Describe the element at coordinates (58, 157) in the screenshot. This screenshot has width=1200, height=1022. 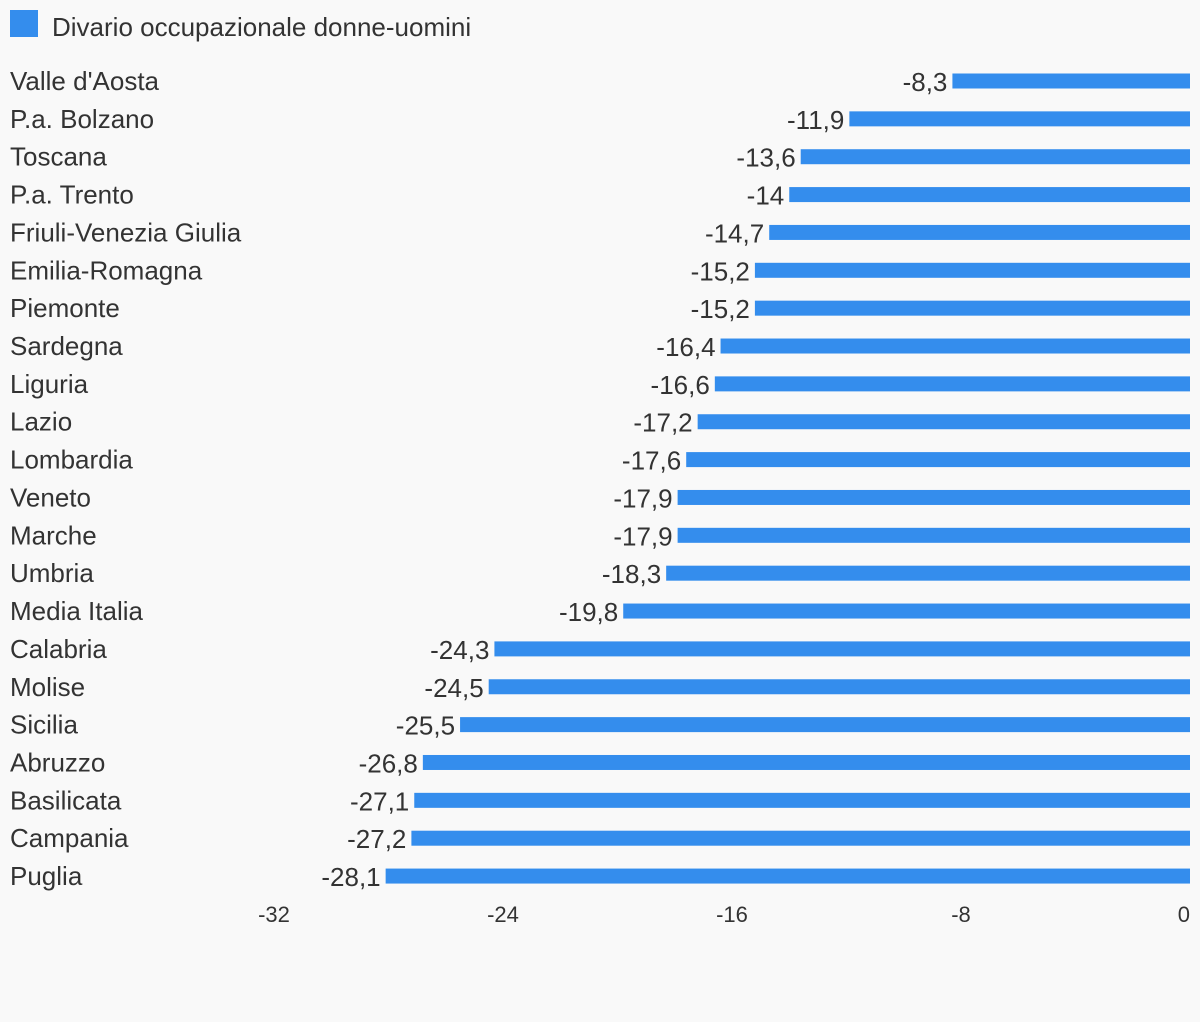
I see `category-label: Toscana` at that location.